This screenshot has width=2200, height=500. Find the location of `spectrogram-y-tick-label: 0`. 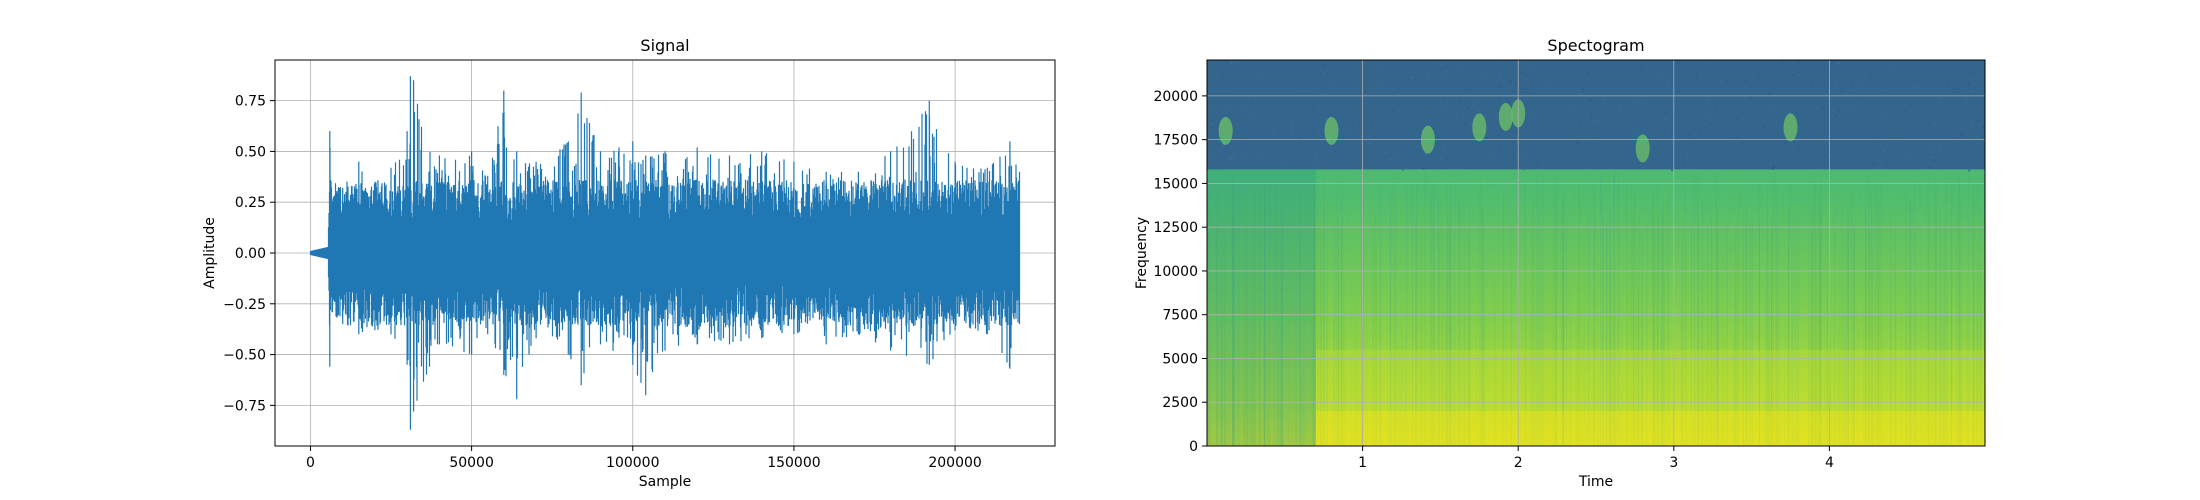

spectrogram-y-tick-label: 0 is located at coordinates (1193, 447).